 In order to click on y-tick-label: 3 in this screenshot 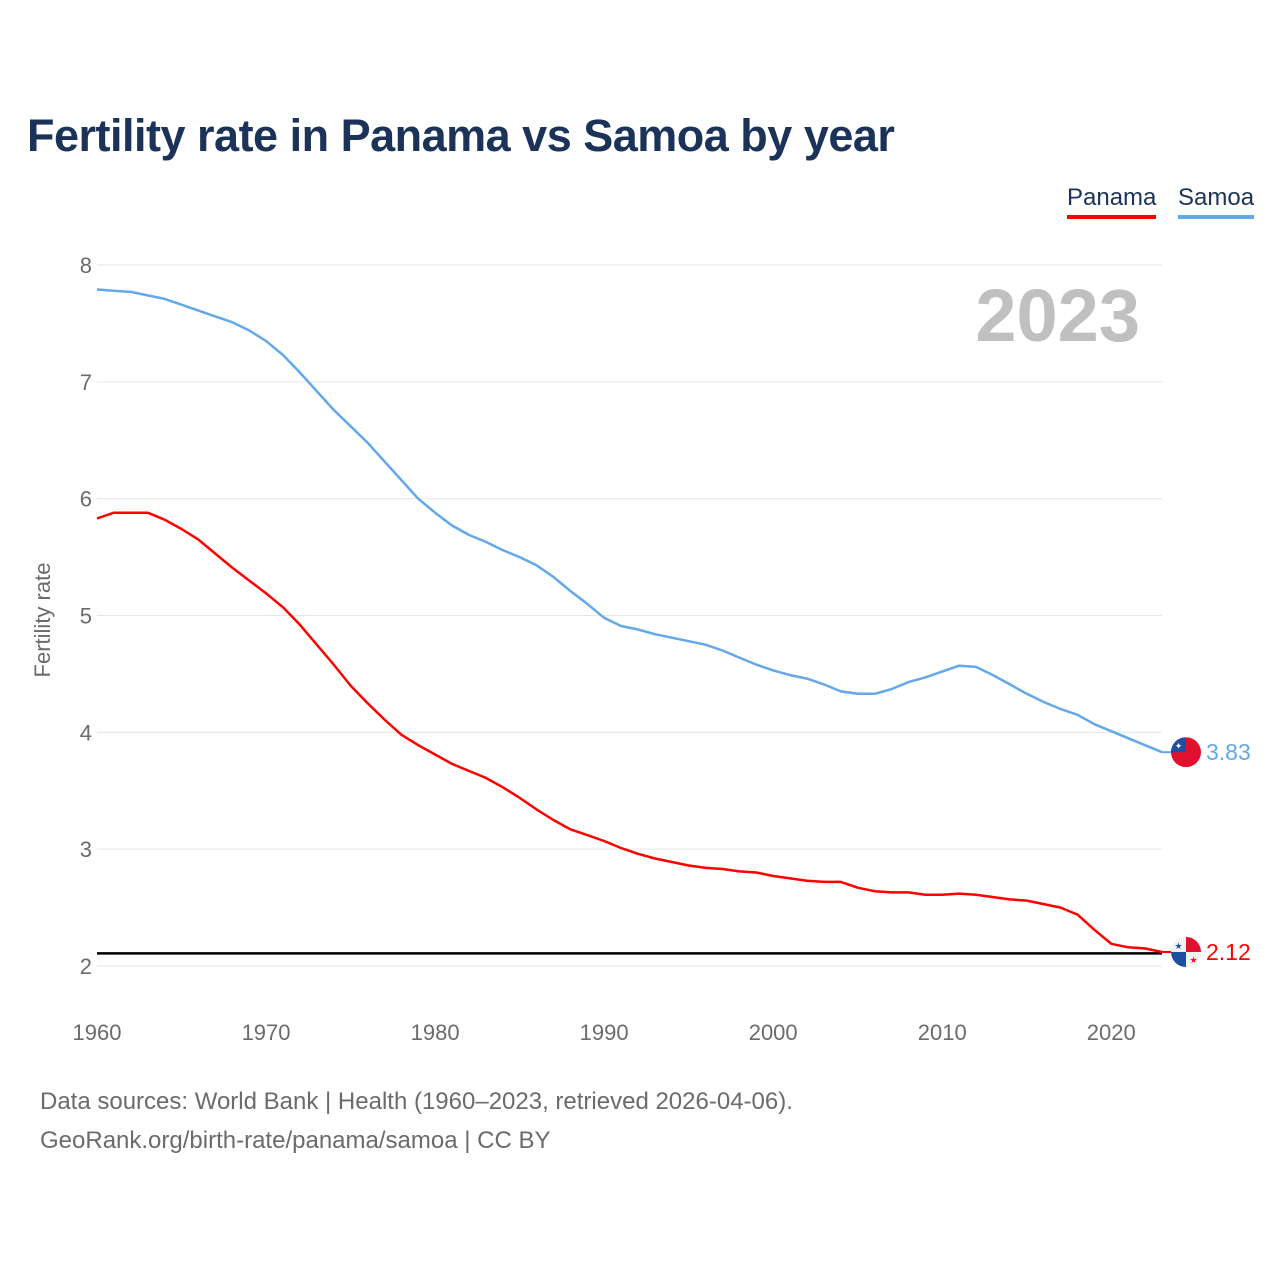, I will do `click(86, 849)`.